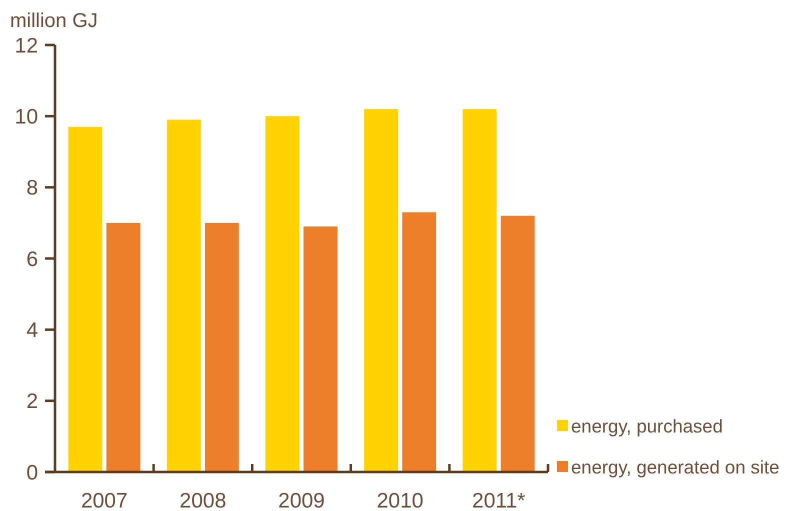 This screenshot has height=511, width=795. What do you see at coordinates (32, 330) in the screenshot?
I see `y-tick-label: 4` at bounding box center [32, 330].